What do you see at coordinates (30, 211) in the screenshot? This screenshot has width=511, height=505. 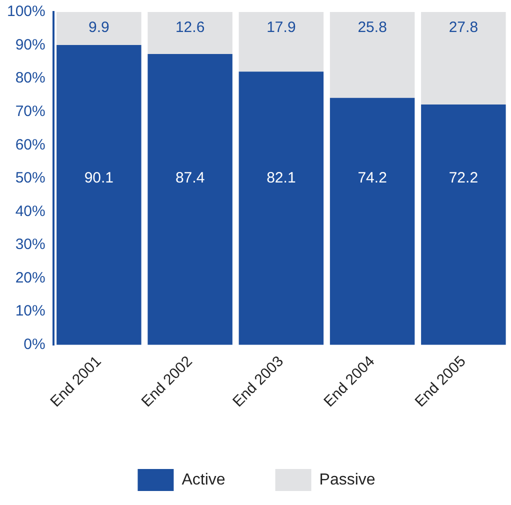 I see `y-tick-label: 40%` at bounding box center [30, 211].